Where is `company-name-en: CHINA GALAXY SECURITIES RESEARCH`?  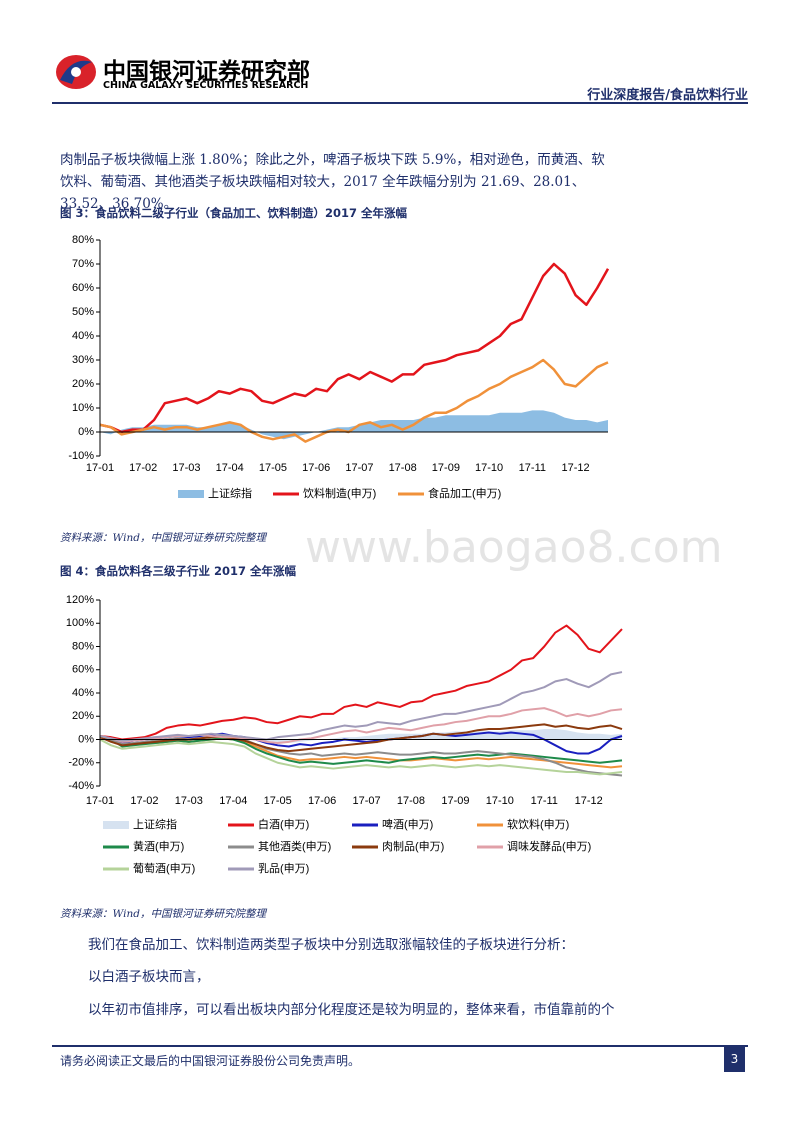
company-name-en: CHINA GALAXY SECURITIES RESEARCH is located at coordinates (206, 85).